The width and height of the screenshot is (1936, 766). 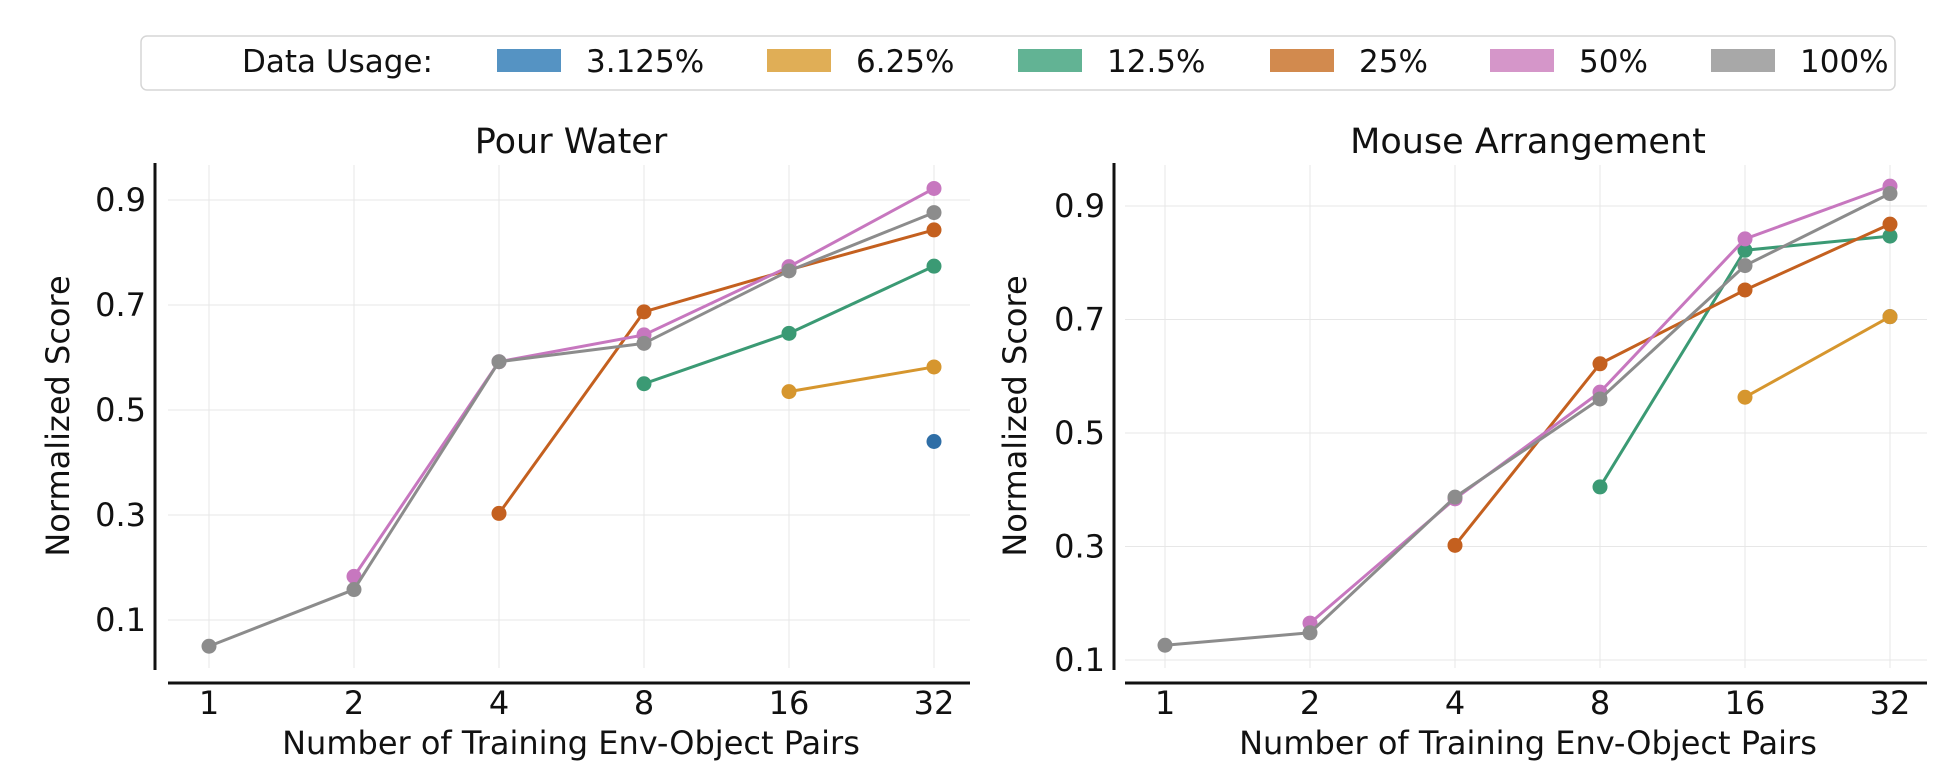 I want to click on legend-title: Data Usage:, so click(x=337, y=62).